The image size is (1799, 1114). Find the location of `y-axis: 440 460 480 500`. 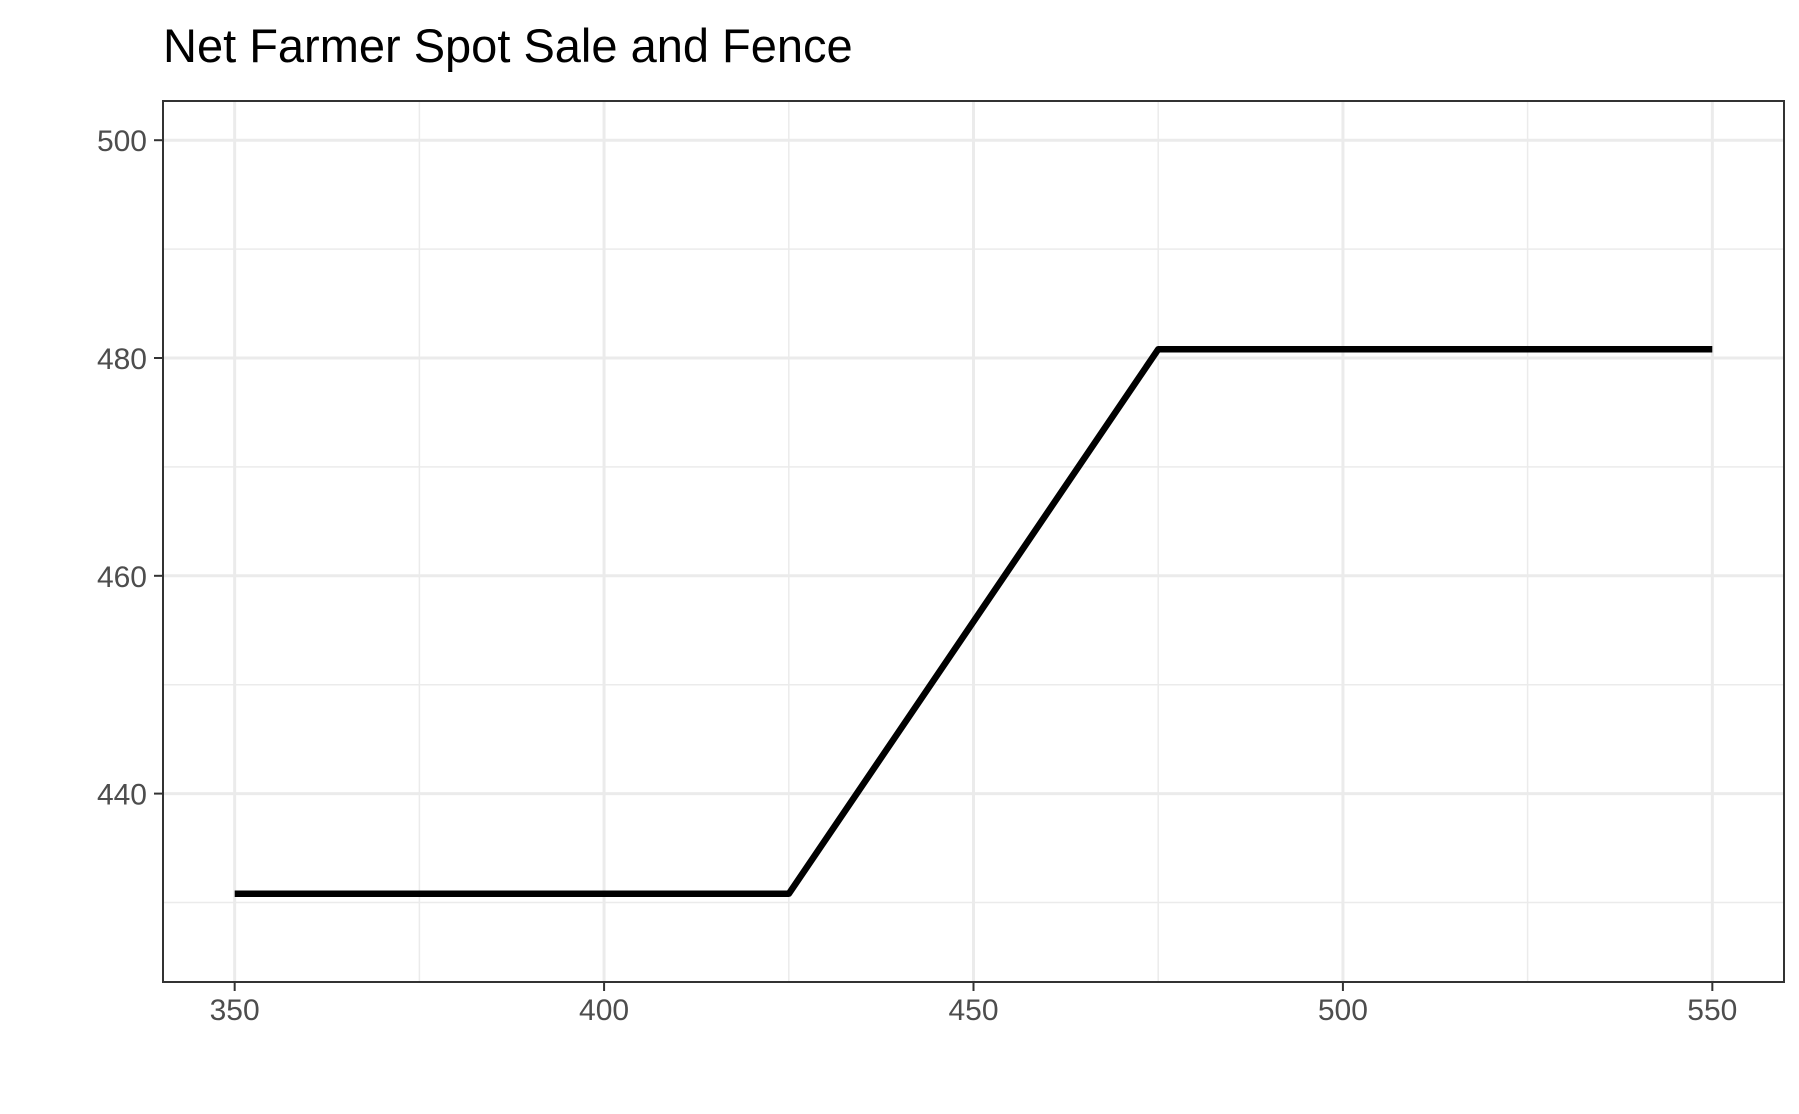

y-axis: 440 460 480 500 is located at coordinates (130, 468).